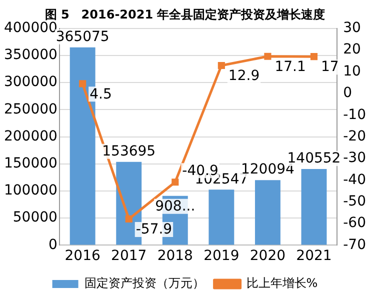 The height and width of the screenshot is (304, 372). I want to click on y2-tick-label: -20, so click(354, 136).